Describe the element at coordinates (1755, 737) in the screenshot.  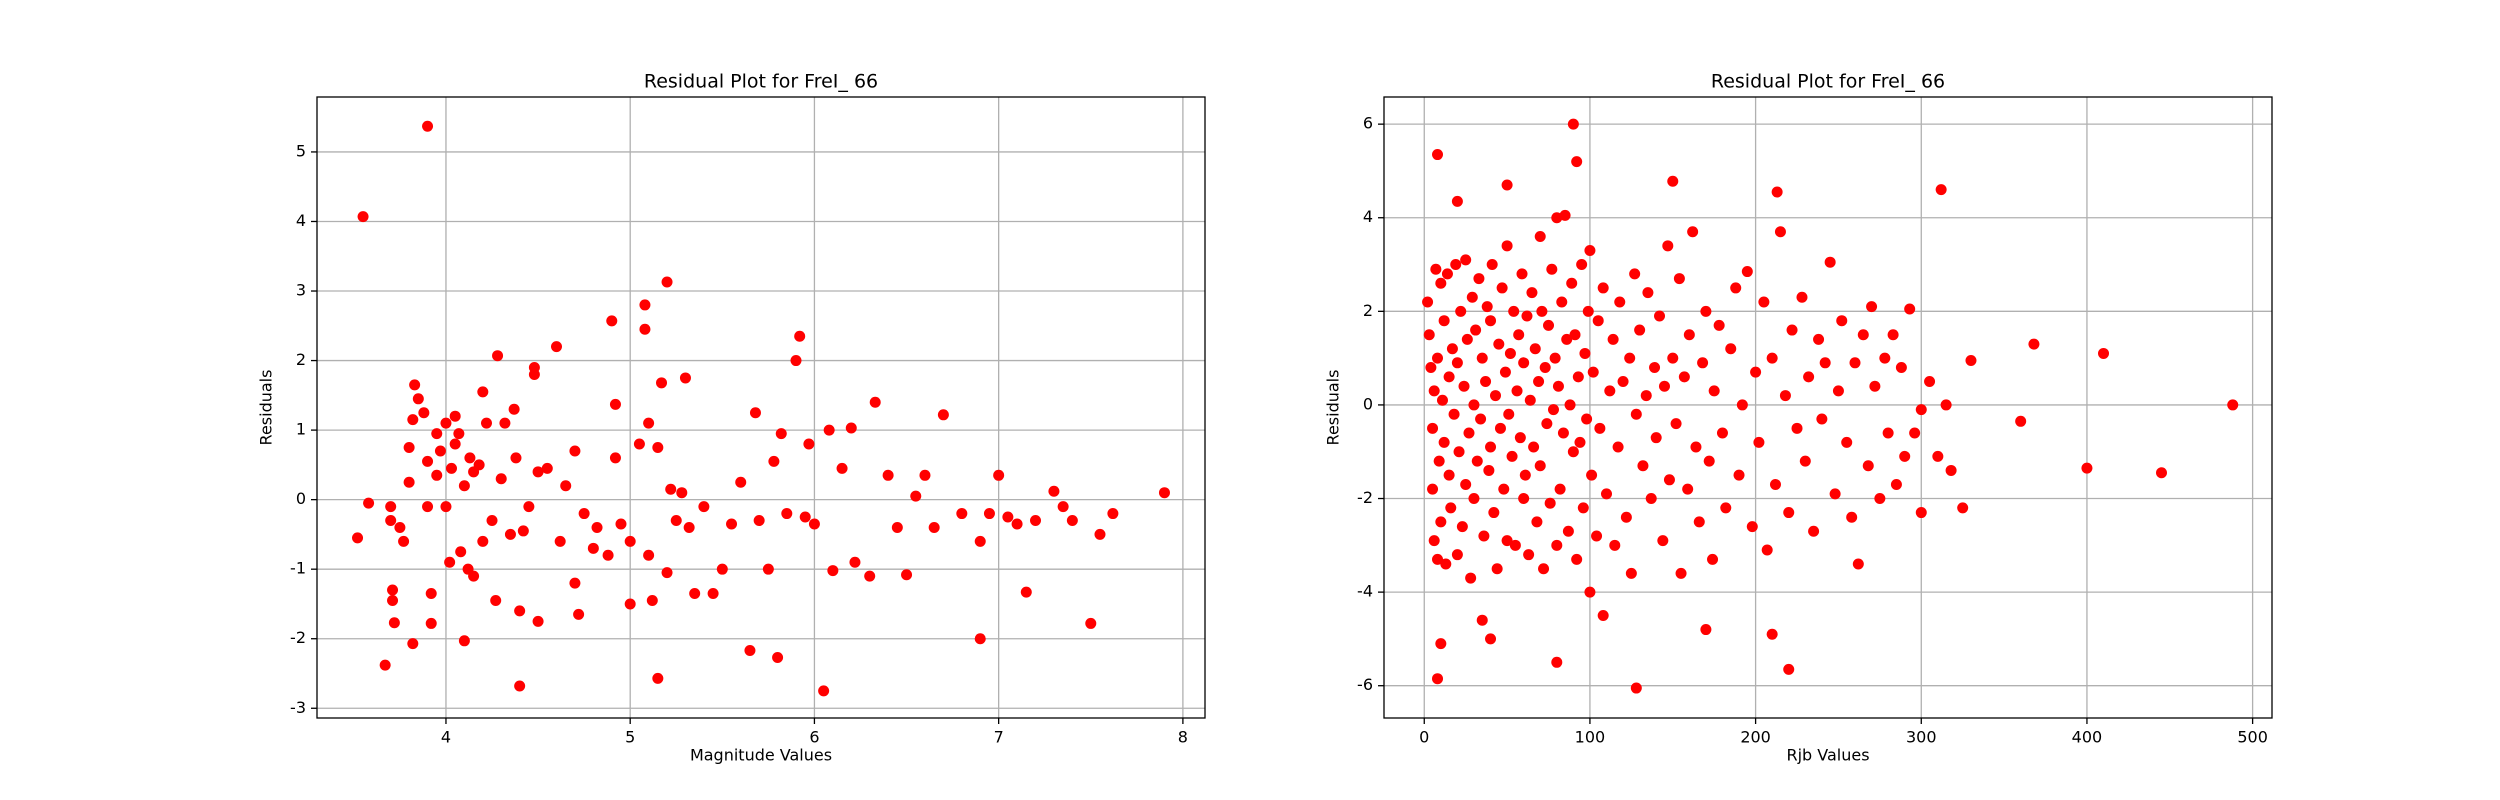
I see `x-tick-label: 200` at that location.